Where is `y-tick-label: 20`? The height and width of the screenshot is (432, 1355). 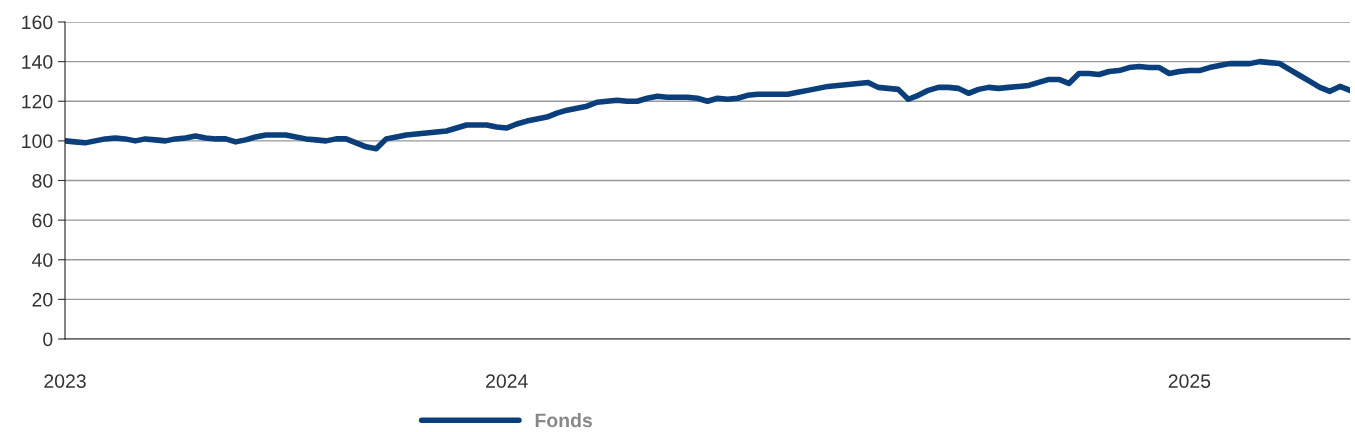 y-tick-label: 20 is located at coordinates (42, 299).